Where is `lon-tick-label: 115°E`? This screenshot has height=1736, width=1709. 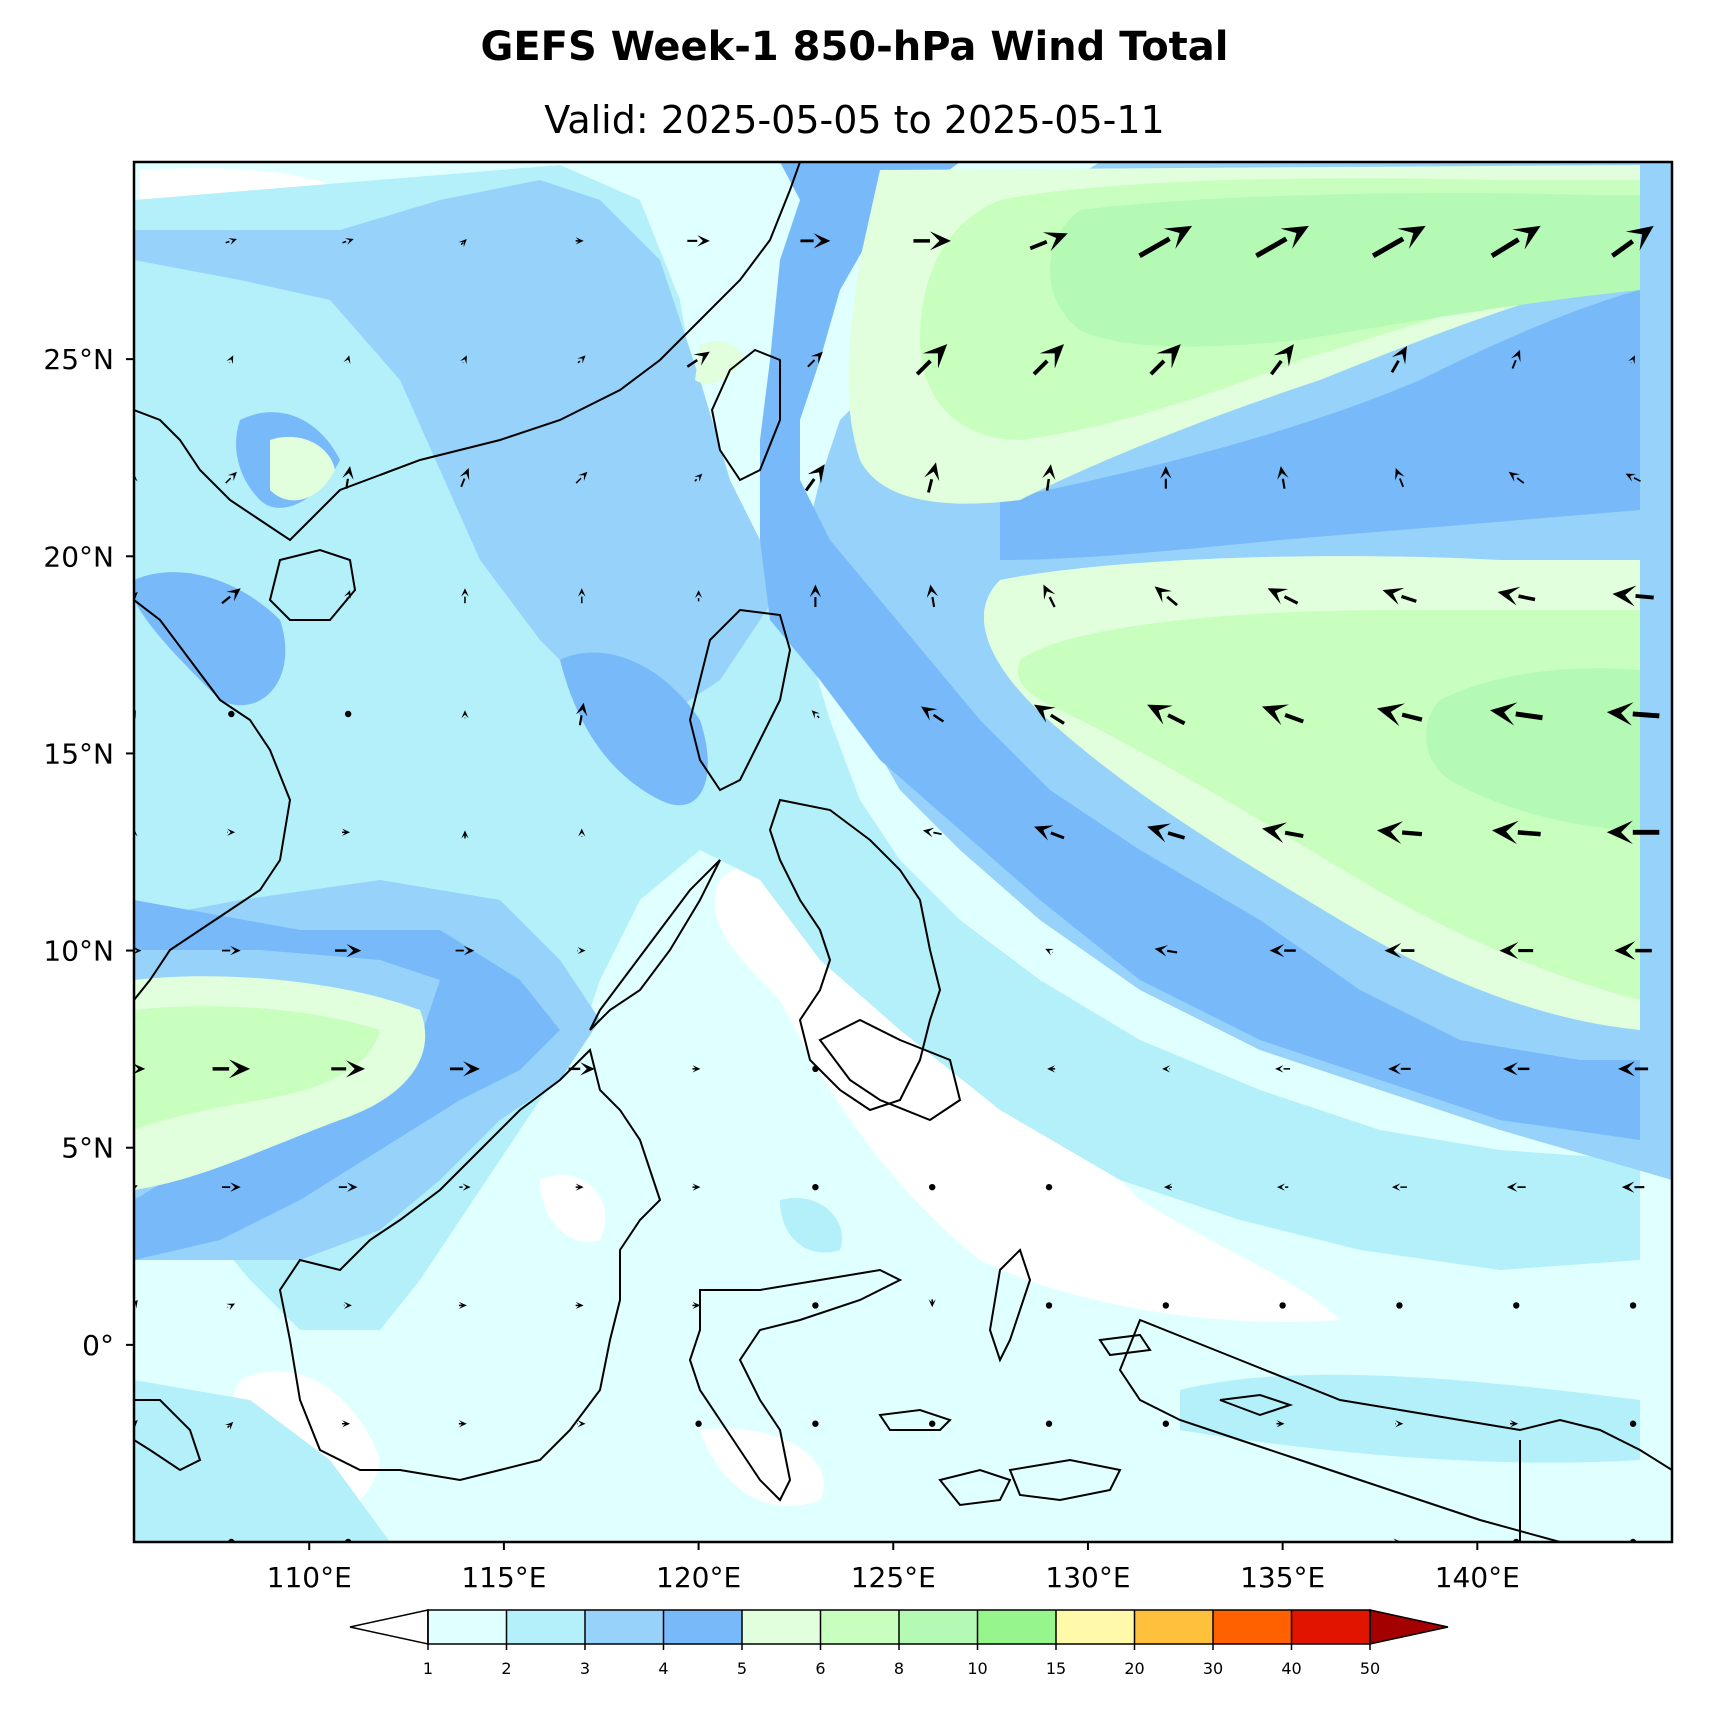
lon-tick-label: 115°E is located at coordinates (503, 1577).